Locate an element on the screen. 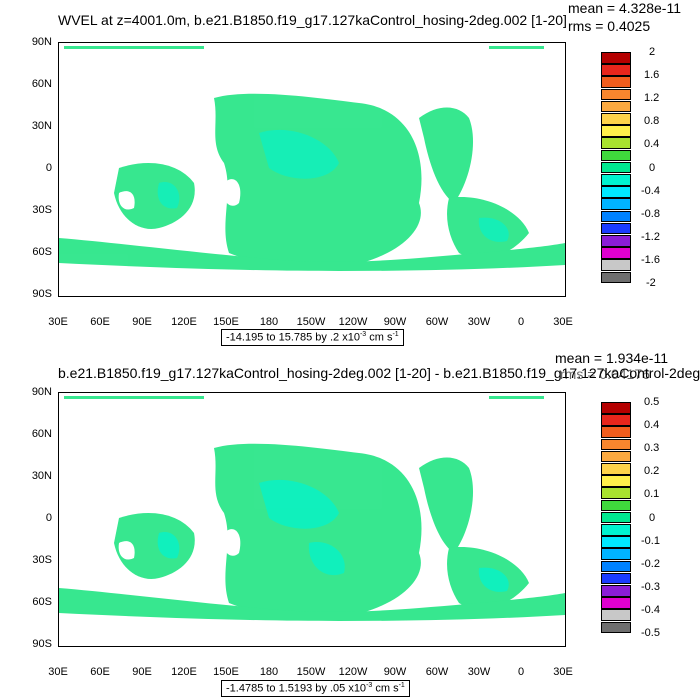 Image resolution: width=700 pixels, height=700 pixels. panel2-xtick: 30E is located at coordinates (563, 672).